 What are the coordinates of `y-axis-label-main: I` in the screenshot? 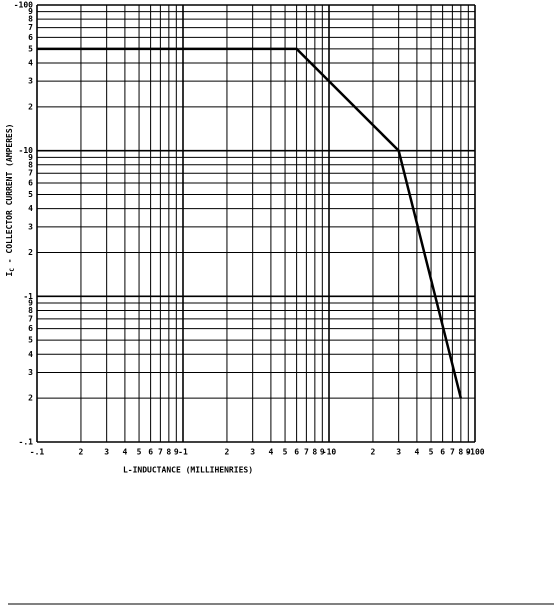 It's located at (9, 273).